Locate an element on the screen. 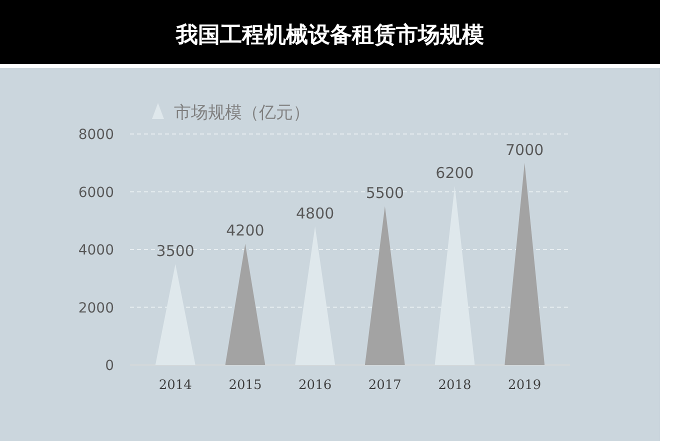 The height and width of the screenshot is (441, 681). x-tick-label: 2019 is located at coordinates (525, 385).